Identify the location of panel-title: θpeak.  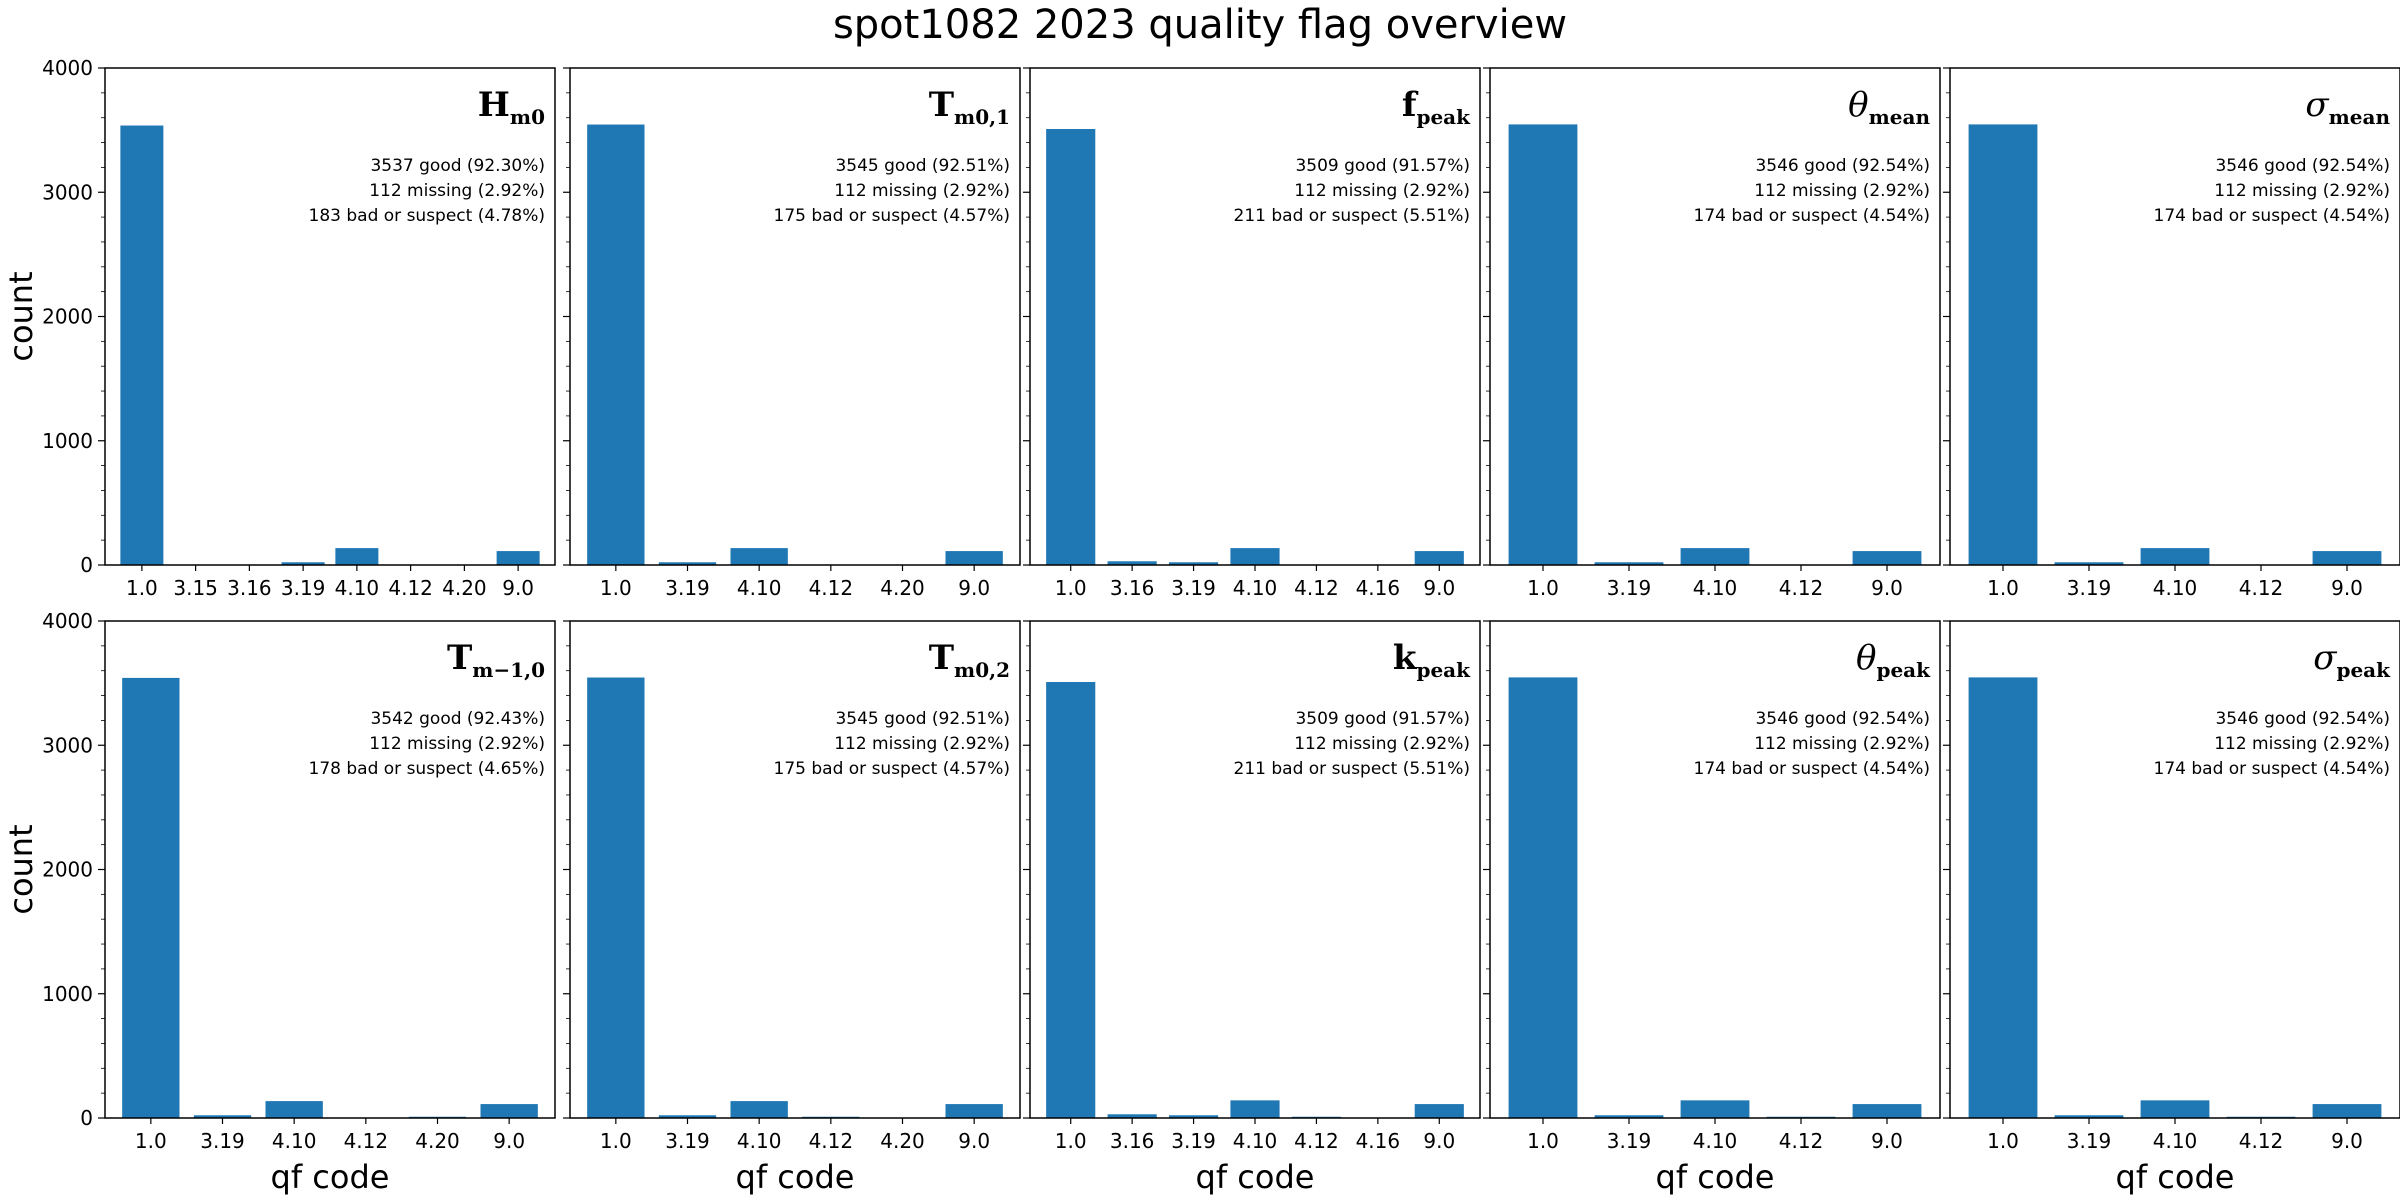
(1893, 660).